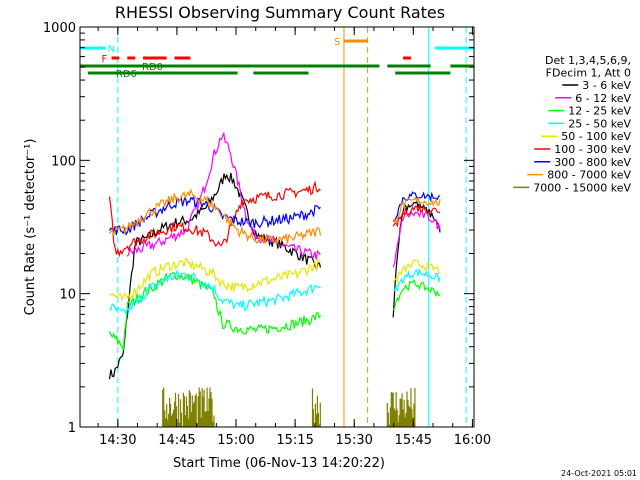  I want to click on y-tick-label-0: 1, so click(72, 428).